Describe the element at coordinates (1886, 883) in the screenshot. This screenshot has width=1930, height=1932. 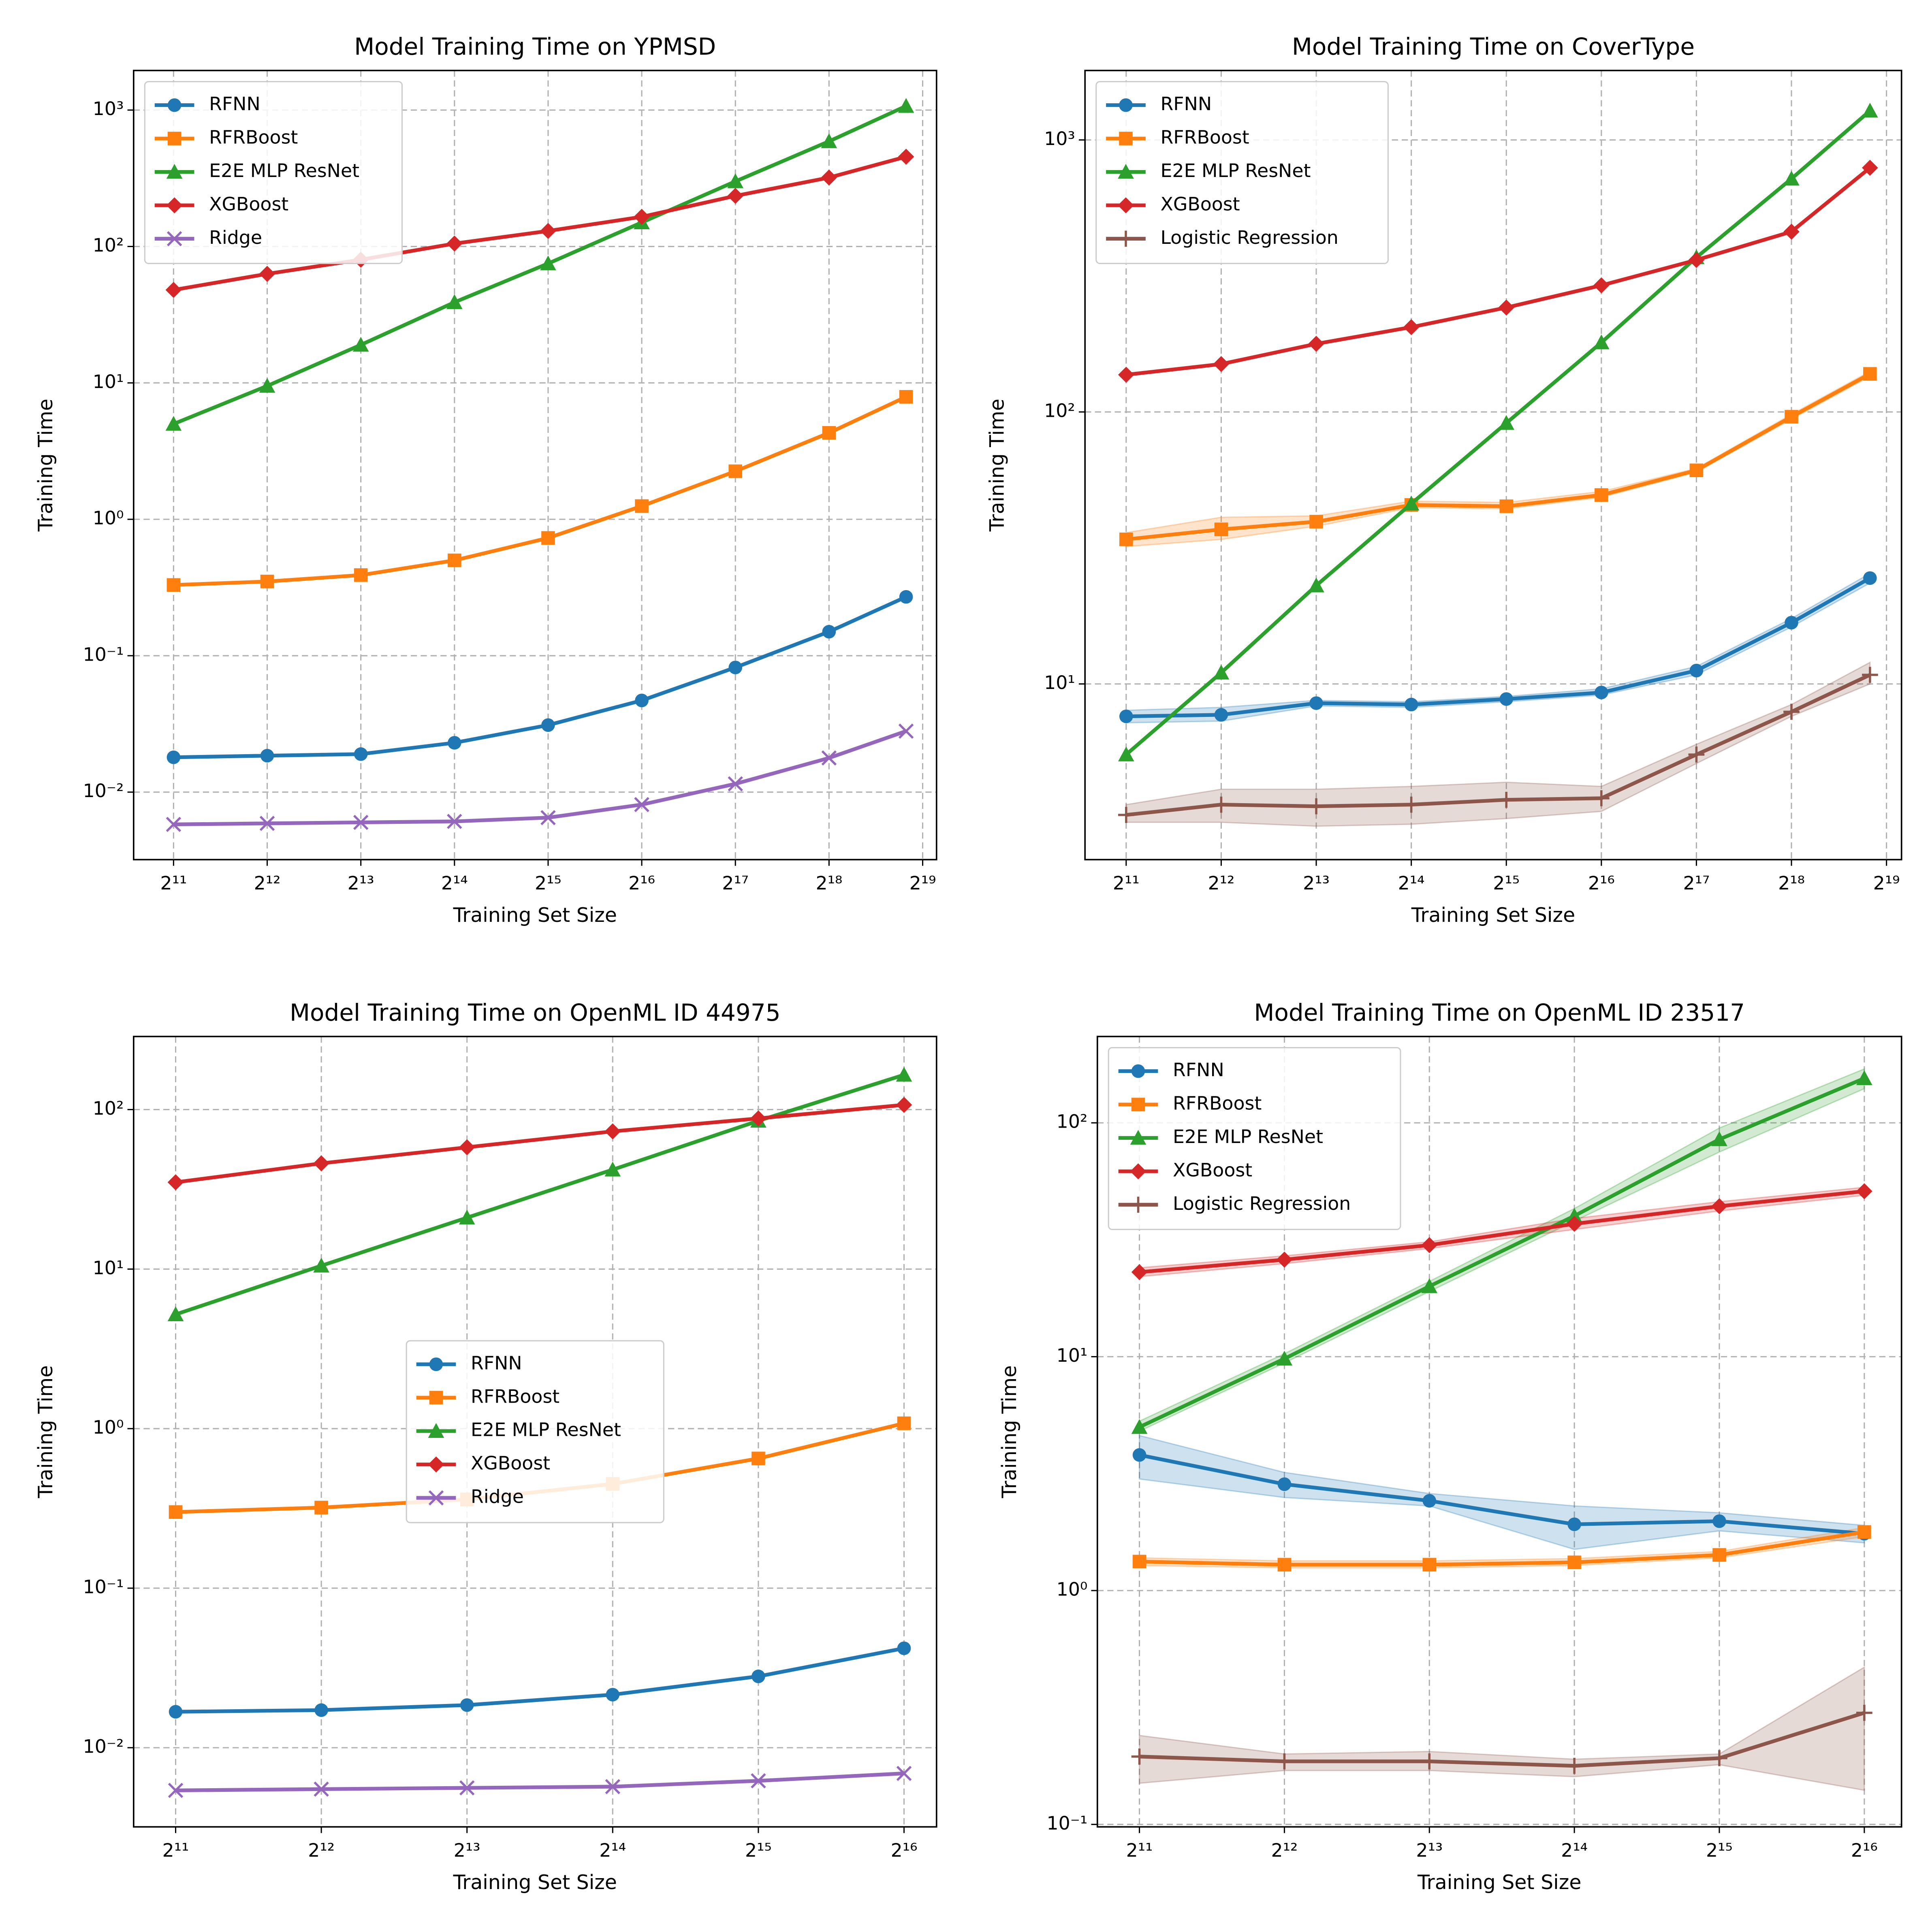
I see `x-tick-label: 2¹⁹` at that location.